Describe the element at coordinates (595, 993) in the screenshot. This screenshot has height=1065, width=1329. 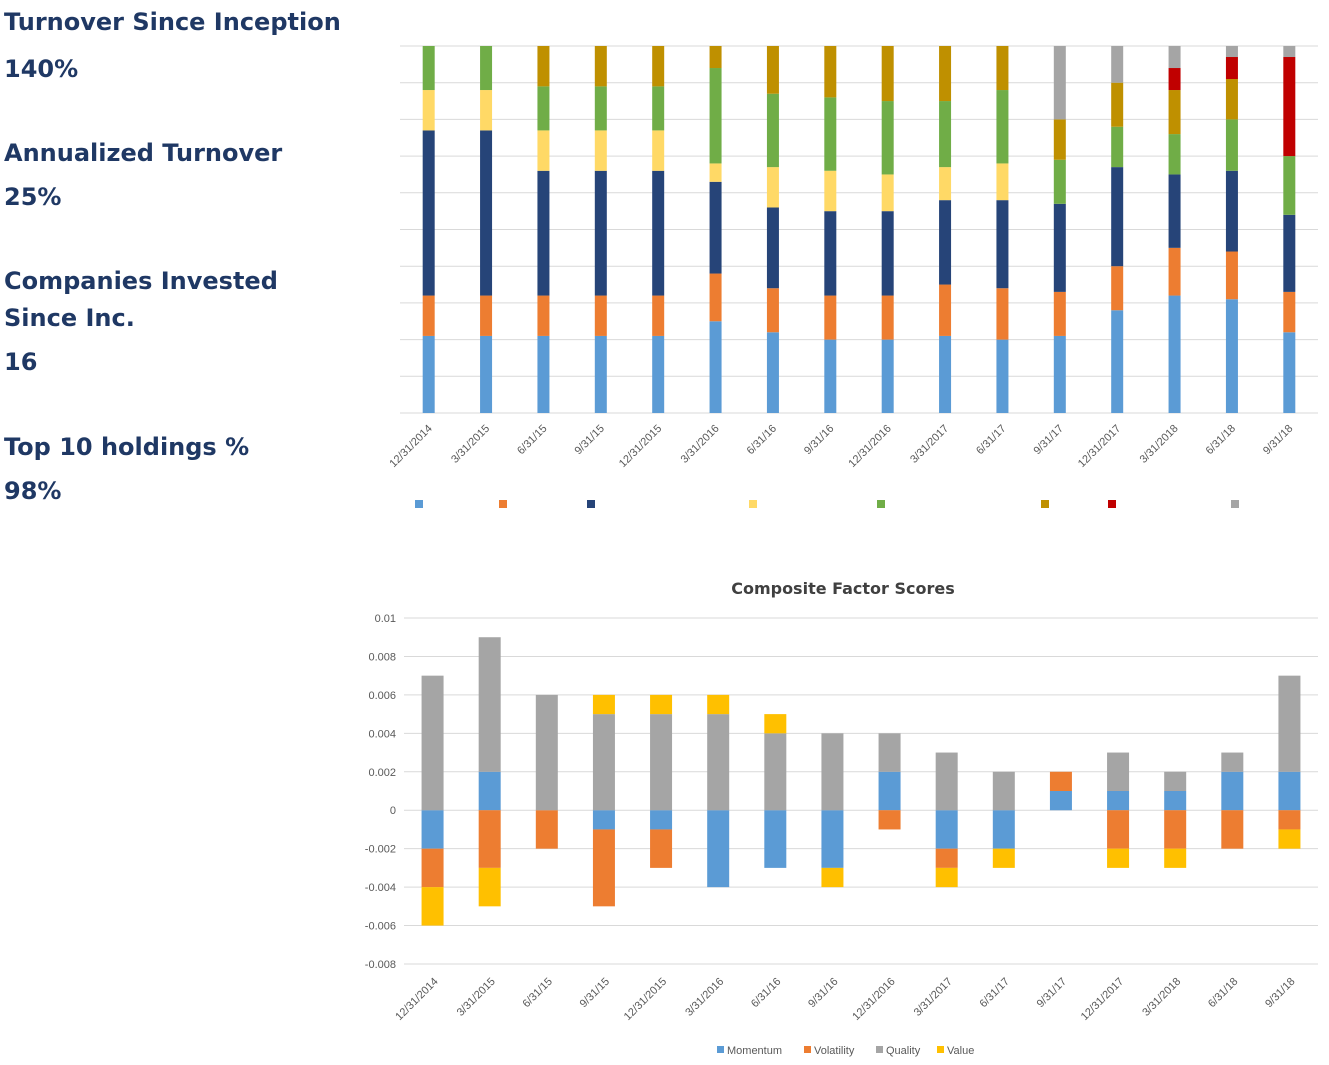
I see `x-tick-label: 9/31/15` at that location.